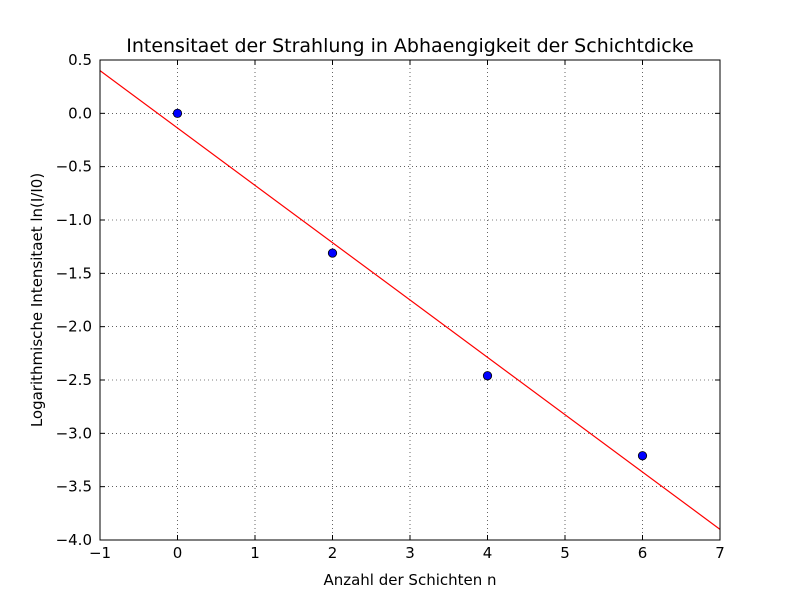 This screenshot has height=600, width=800. What do you see at coordinates (488, 553) in the screenshot?
I see `x-tick-label: 4` at bounding box center [488, 553].